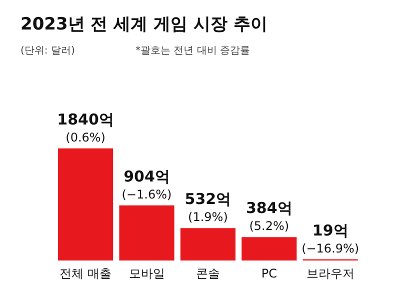 The width and height of the screenshot is (410, 290). What do you see at coordinates (269, 216) in the screenshot?
I see `data-label: 384억 (5.2%)` at bounding box center [269, 216].